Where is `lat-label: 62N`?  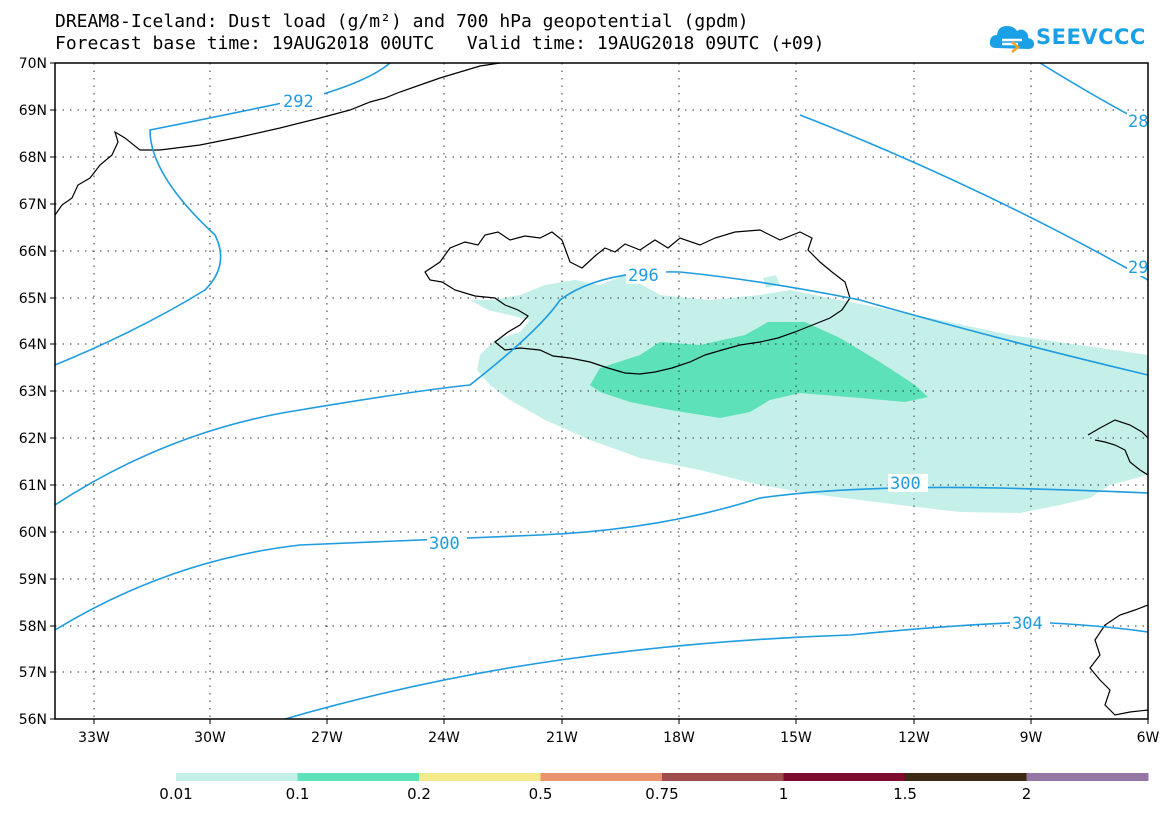 lat-label: 62N is located at coordinates (33, 439).